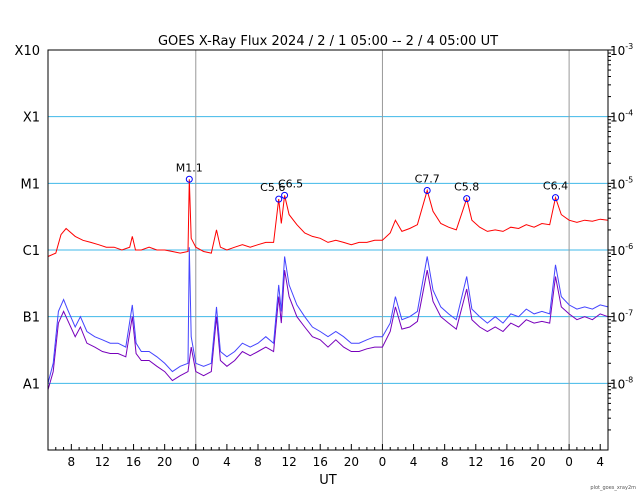 The image size is (640, 500). Describe the element at coordinates (189, 167) in the screenshot. I see `flare-label: M1.1` at that location.